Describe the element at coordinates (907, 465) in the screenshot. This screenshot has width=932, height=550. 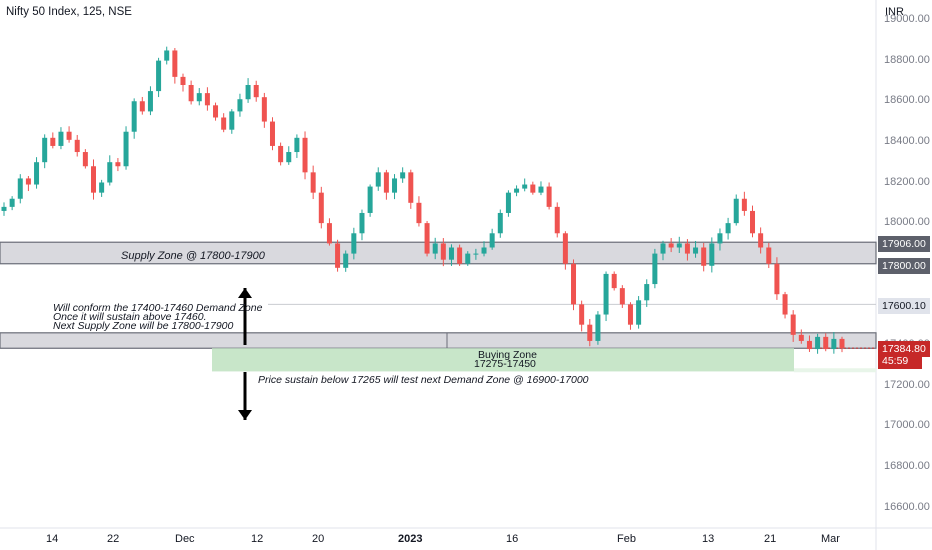
I see `y-tick-label: 16800.00` at that location.